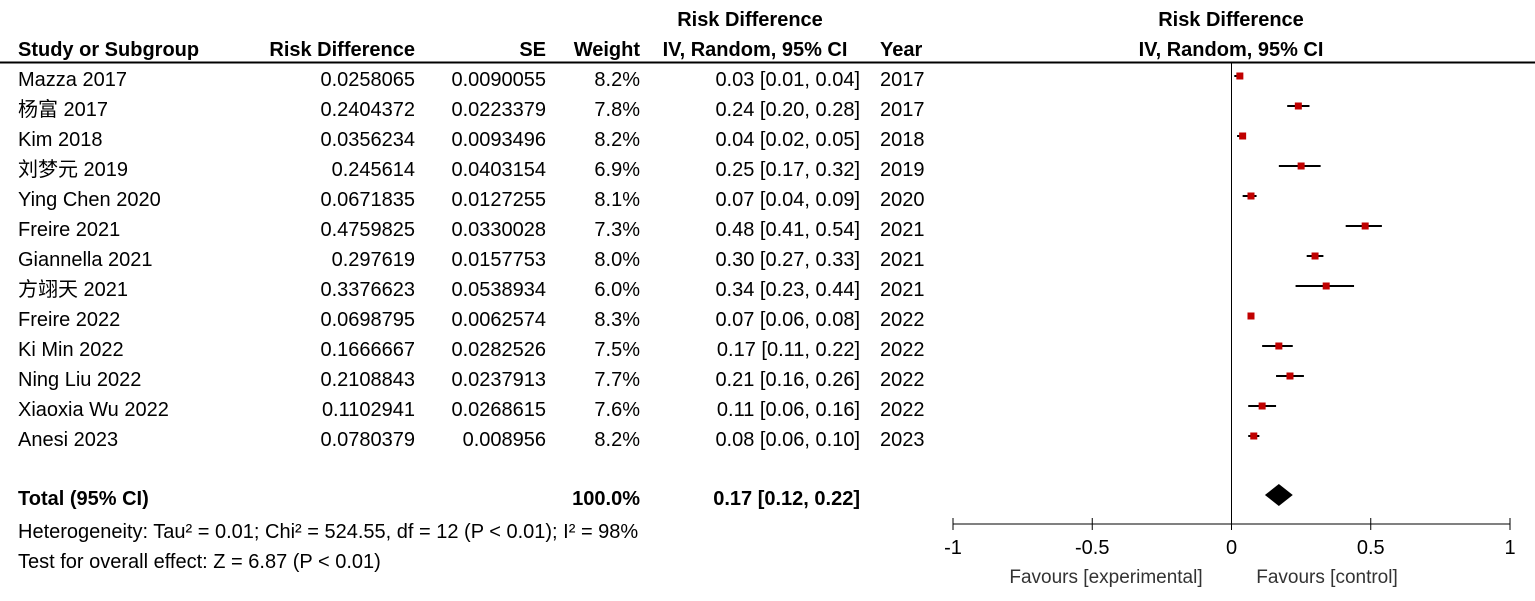 This screenshot has width=1535, height=601. What do you see at coordinates (787, 80) in the screenshot?
I see `study-ci: 0.03 [0.01, 0.04]` at bounding box center [787, 80].